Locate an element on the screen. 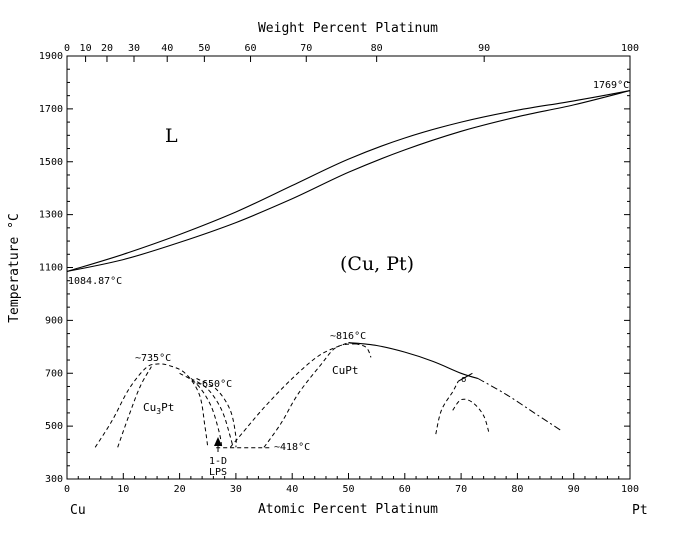 The image size is (700, 555). sigma-lower-dome is located at coordinates (471, 416).